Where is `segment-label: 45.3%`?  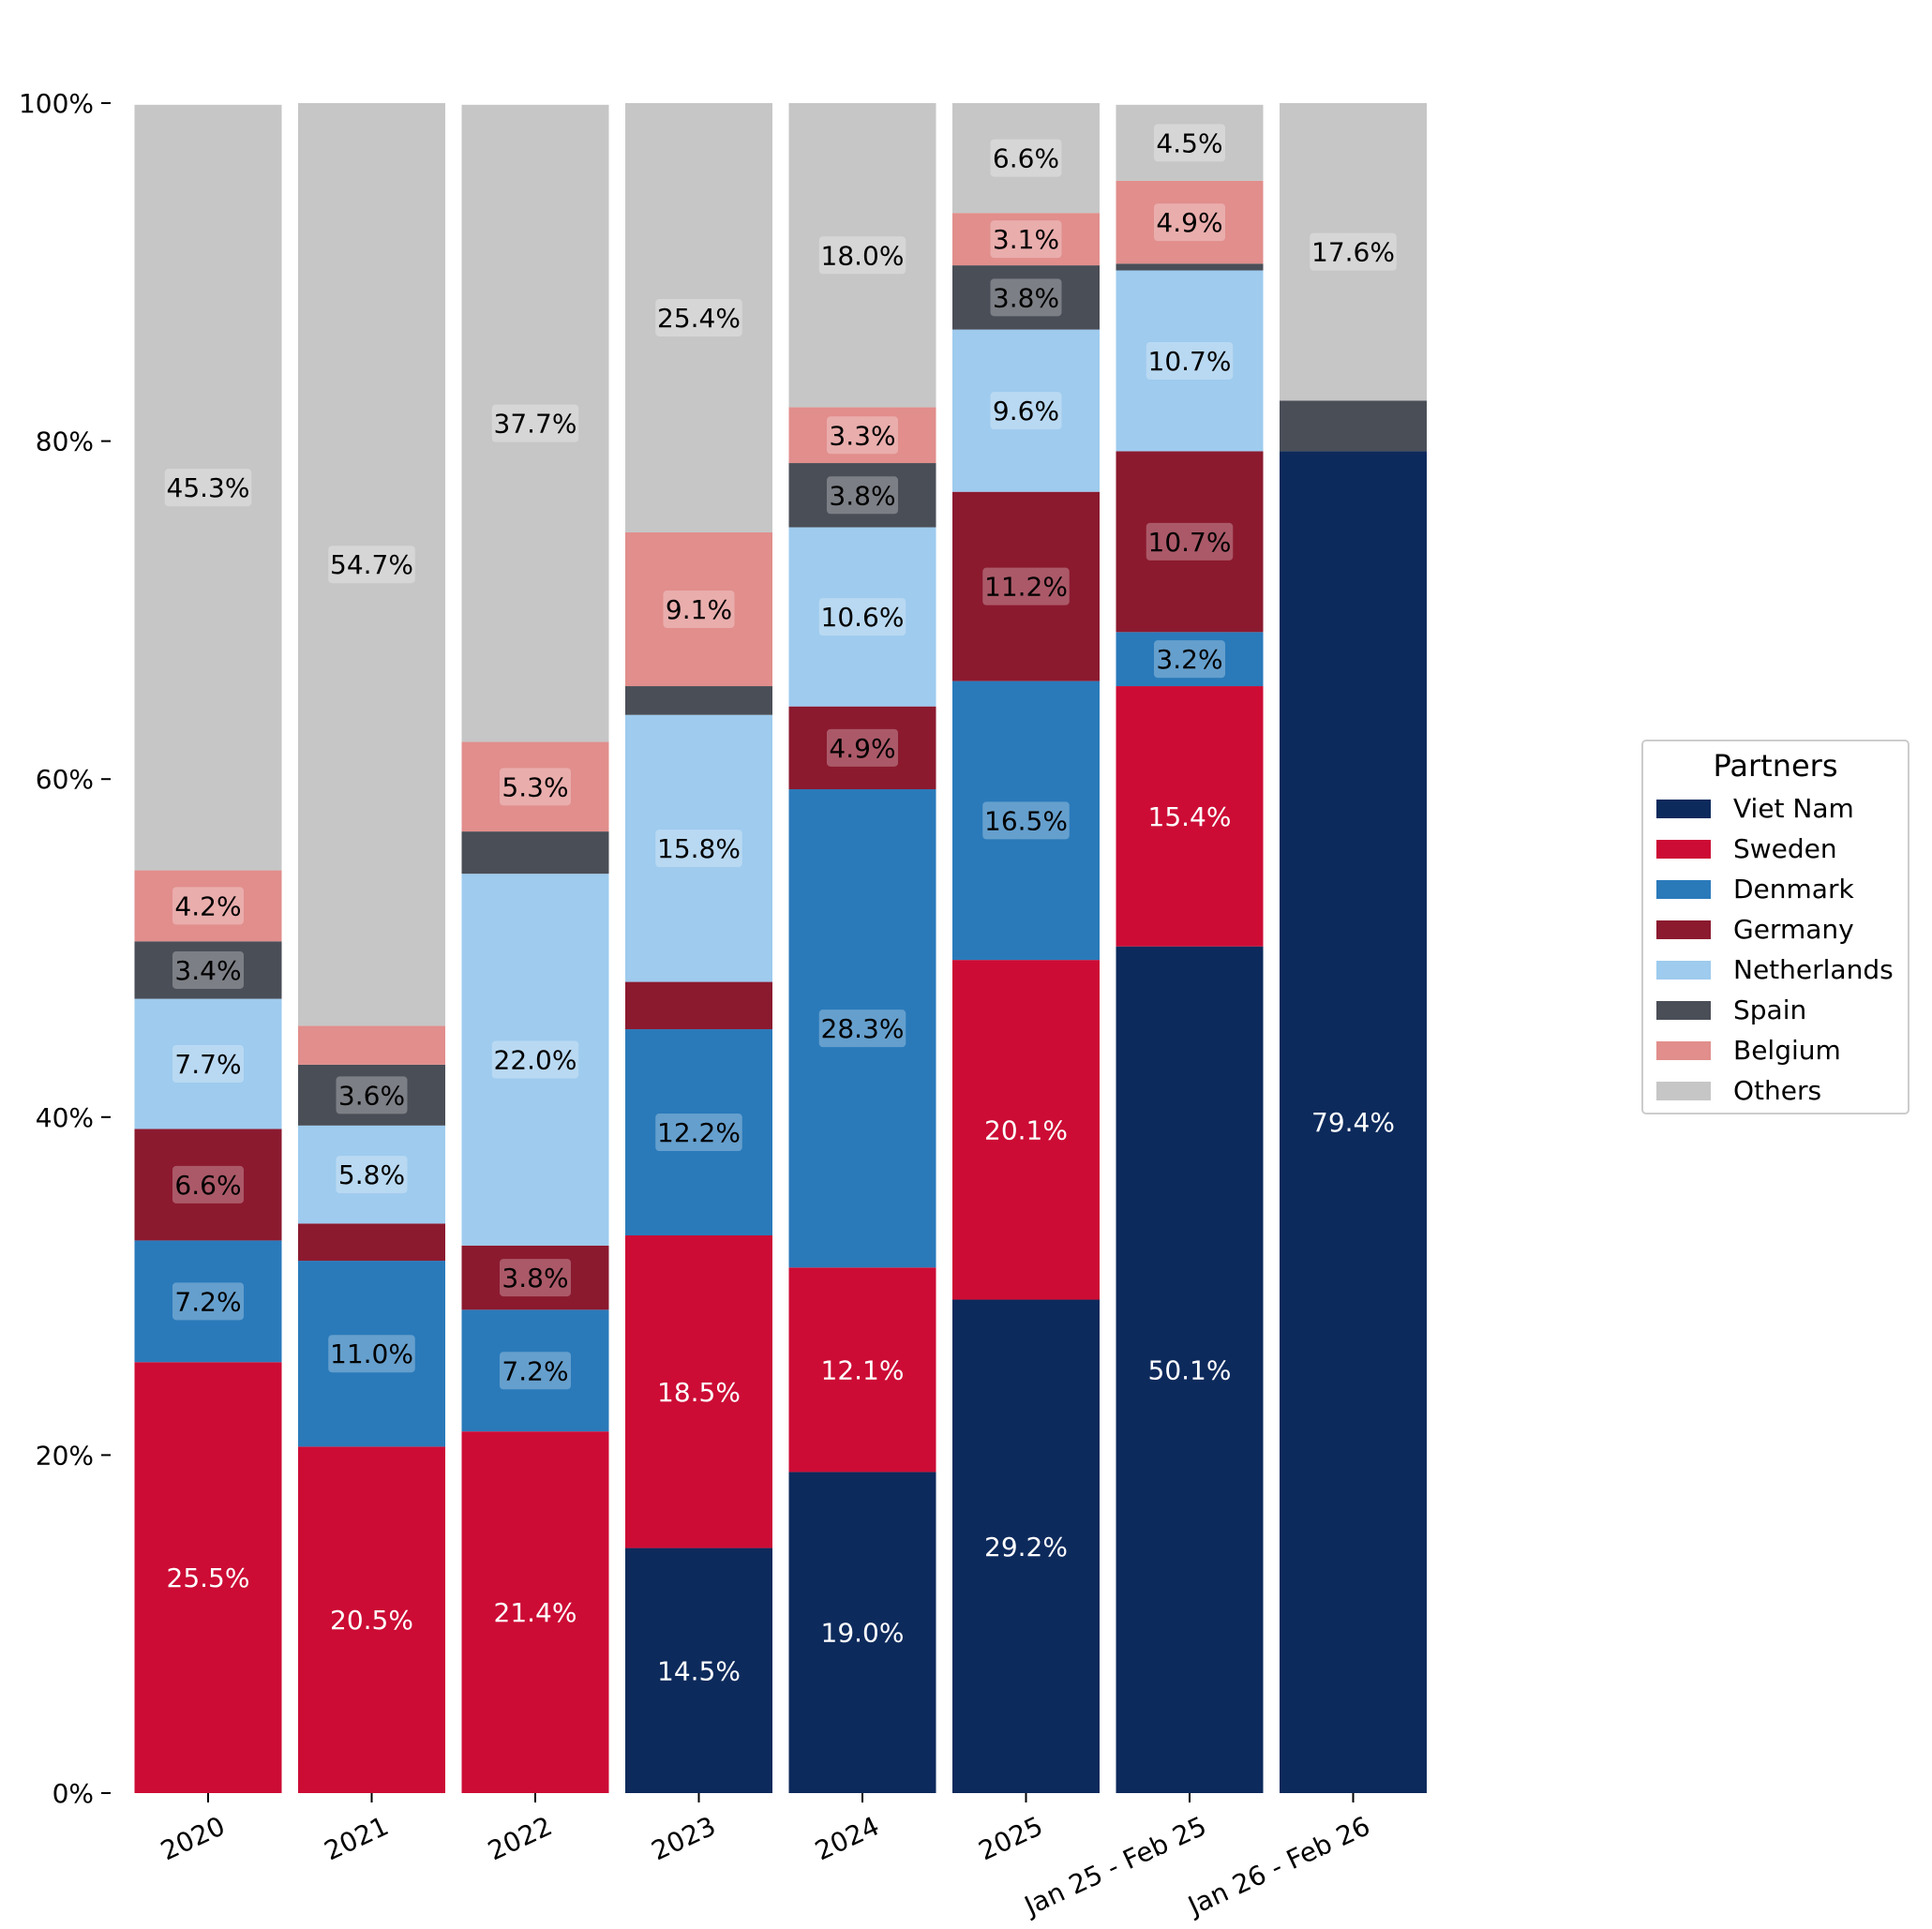 segment-label: 45.3% is located at coordinates (208, 487).